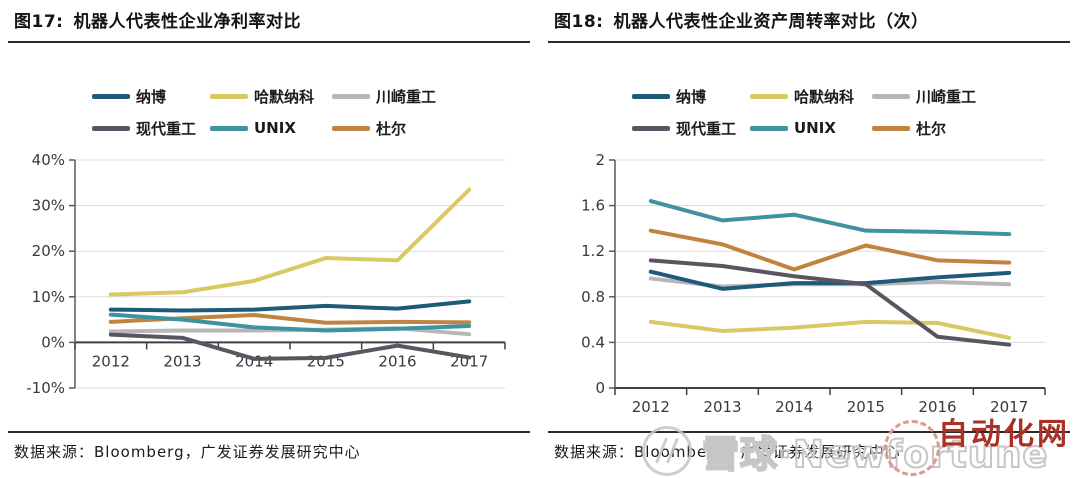 Image resolution: width=1080 pixels, height=478 pixels. What do you see at coordinates (45, 388) in the screenshot?
I see `y-tick-label: -10%` at bounding box center [45, 388].